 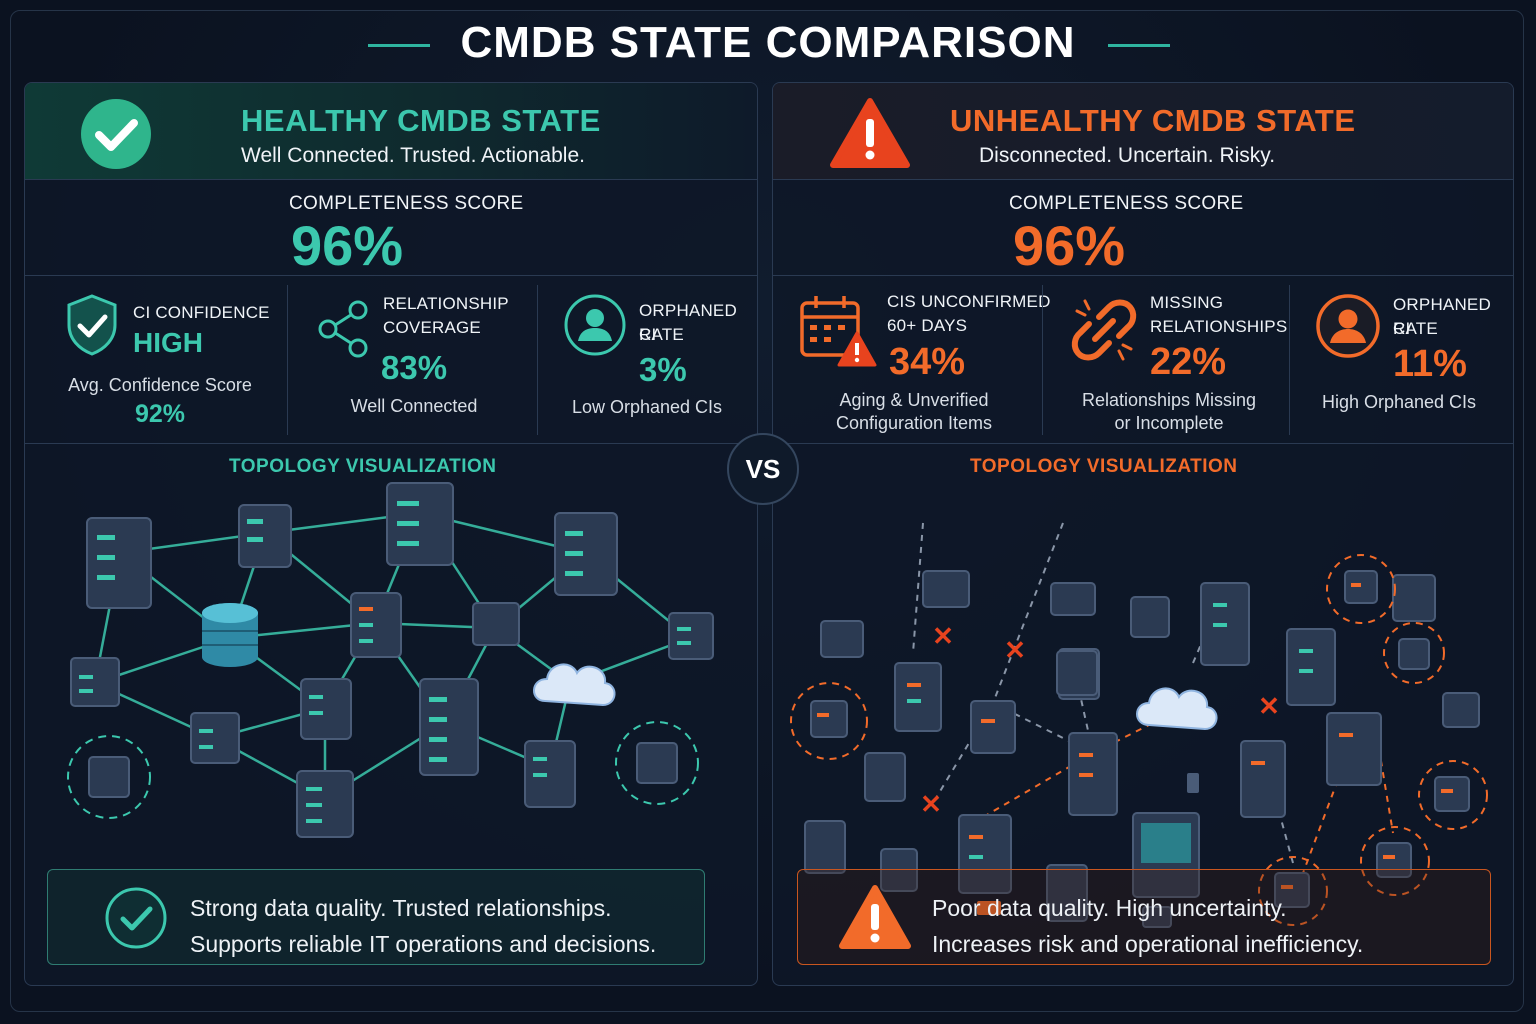 What do you see at coordinates (414, 406) in the screenshot?
I see `relationship-coverage-desc: Well Connected` at bounding box center [414, 406].